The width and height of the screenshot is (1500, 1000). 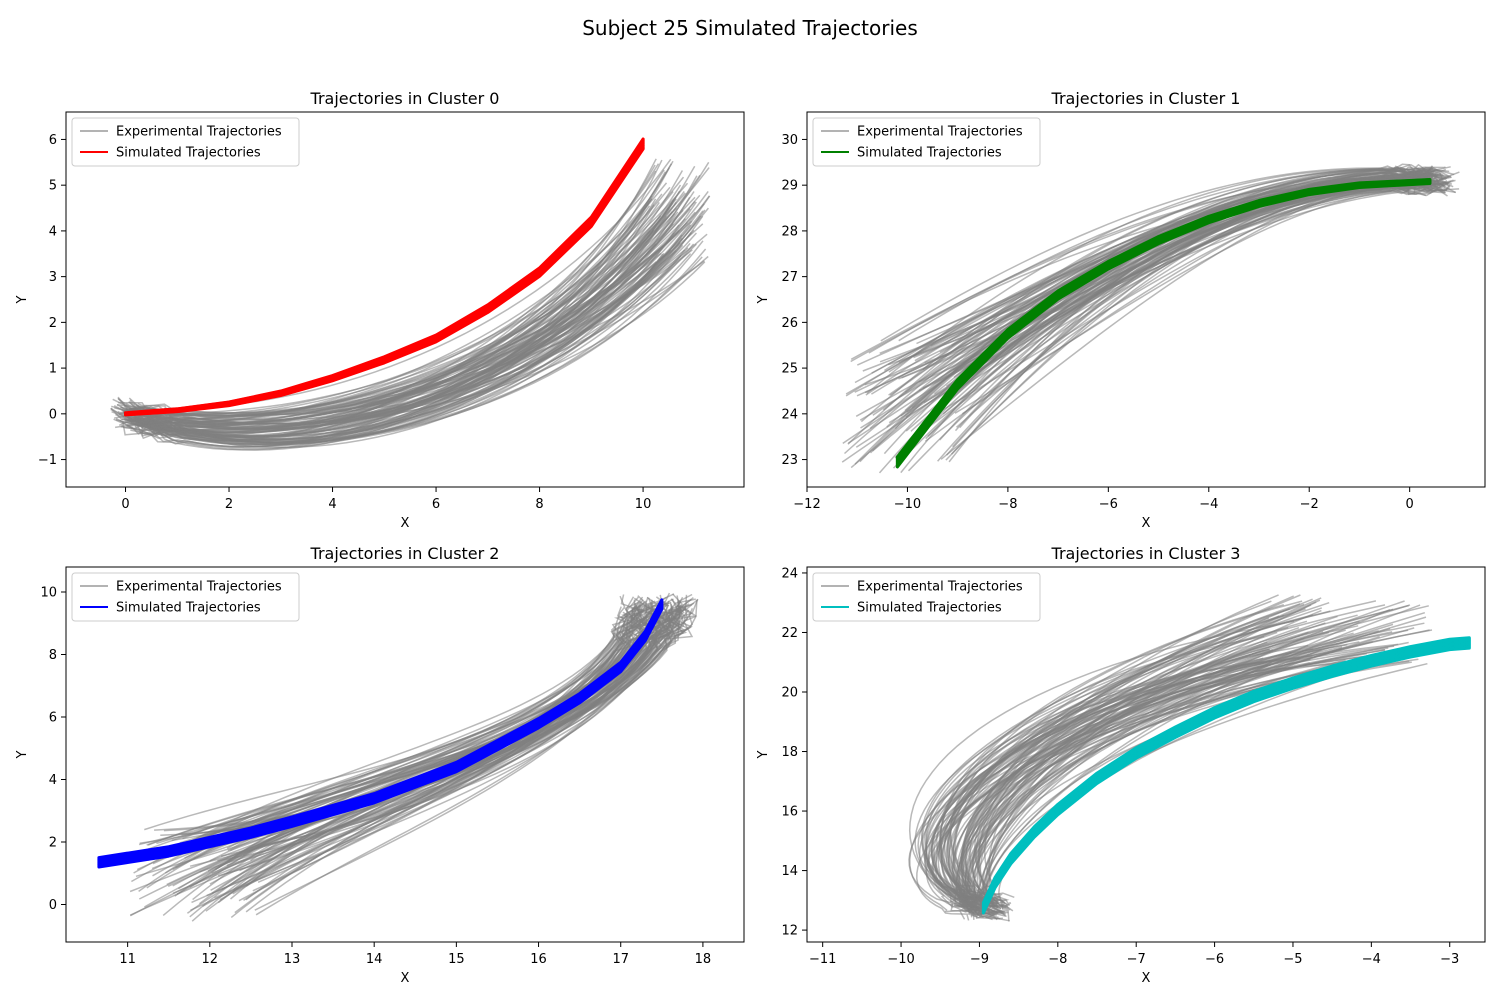 I want to click on y-tick-label: 25, so click(x=789, y=369).